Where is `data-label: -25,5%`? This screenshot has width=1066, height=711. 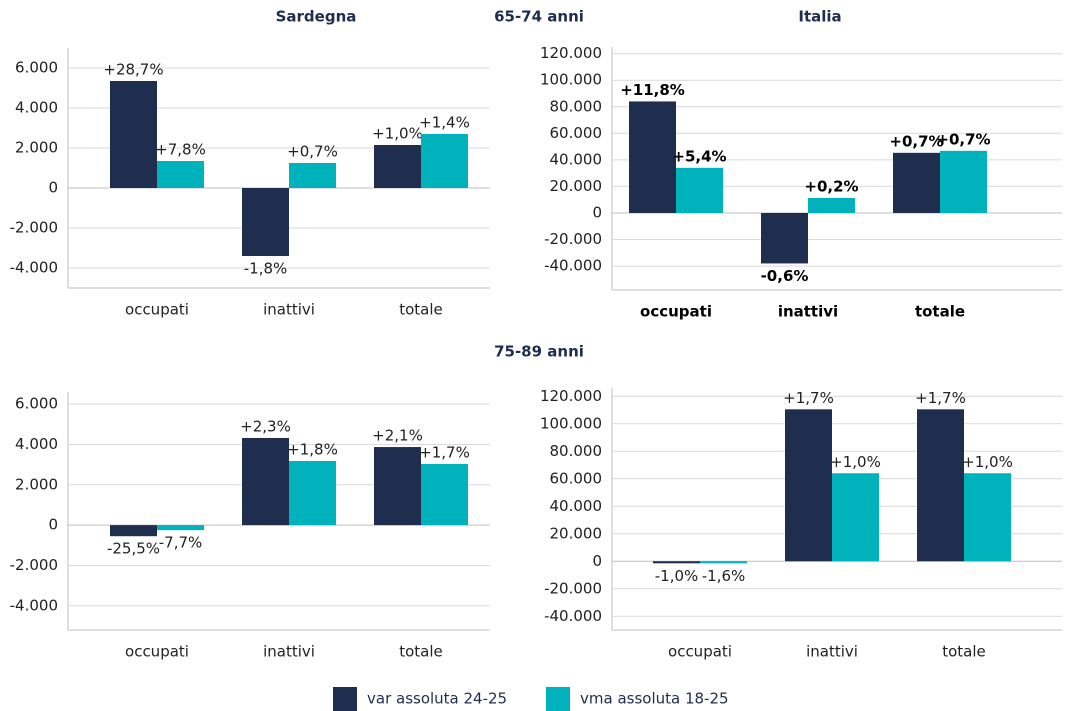
data-label: -25,5% is located at coordinates (133, 549).